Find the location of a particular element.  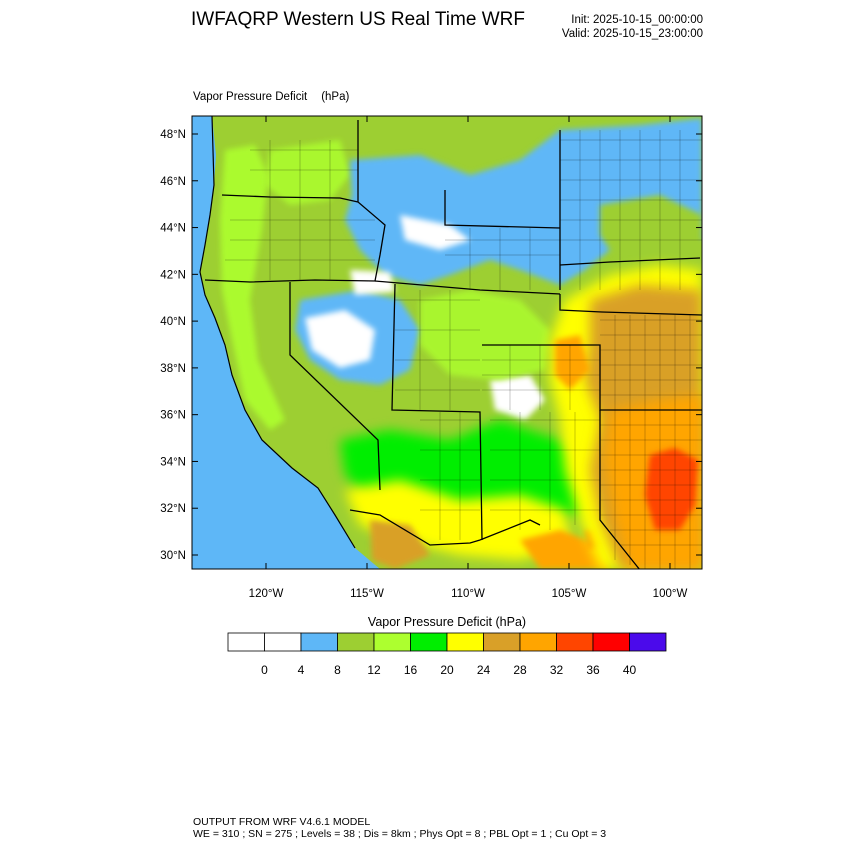

colorbar-tick-label: 4 is located at coordinates (301, 670).